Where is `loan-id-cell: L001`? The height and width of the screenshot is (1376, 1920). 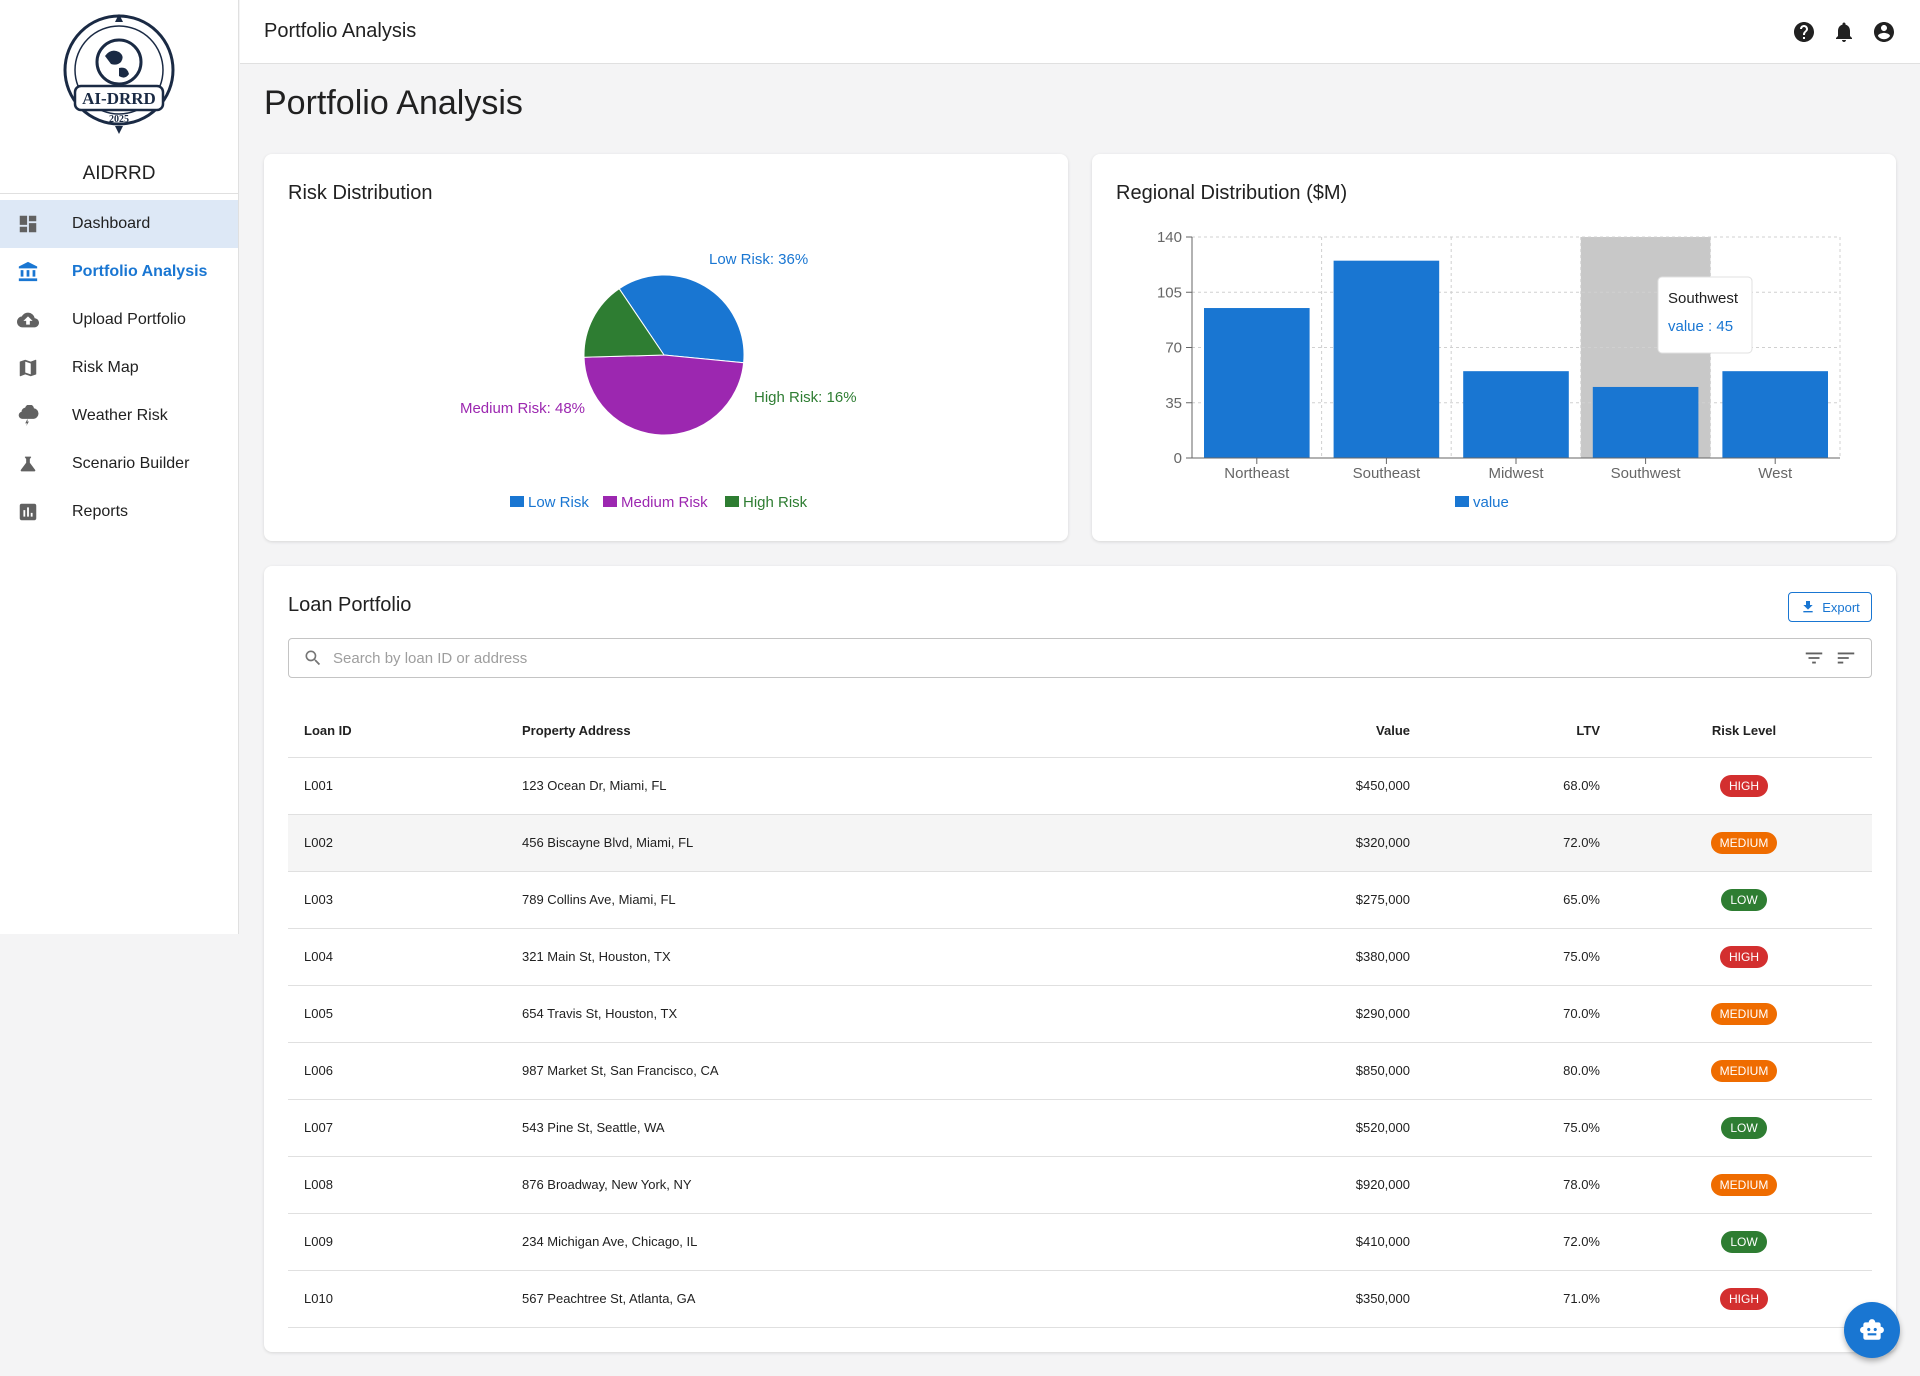 loan-id-cell: L001 is located at coordinates (397, 786).